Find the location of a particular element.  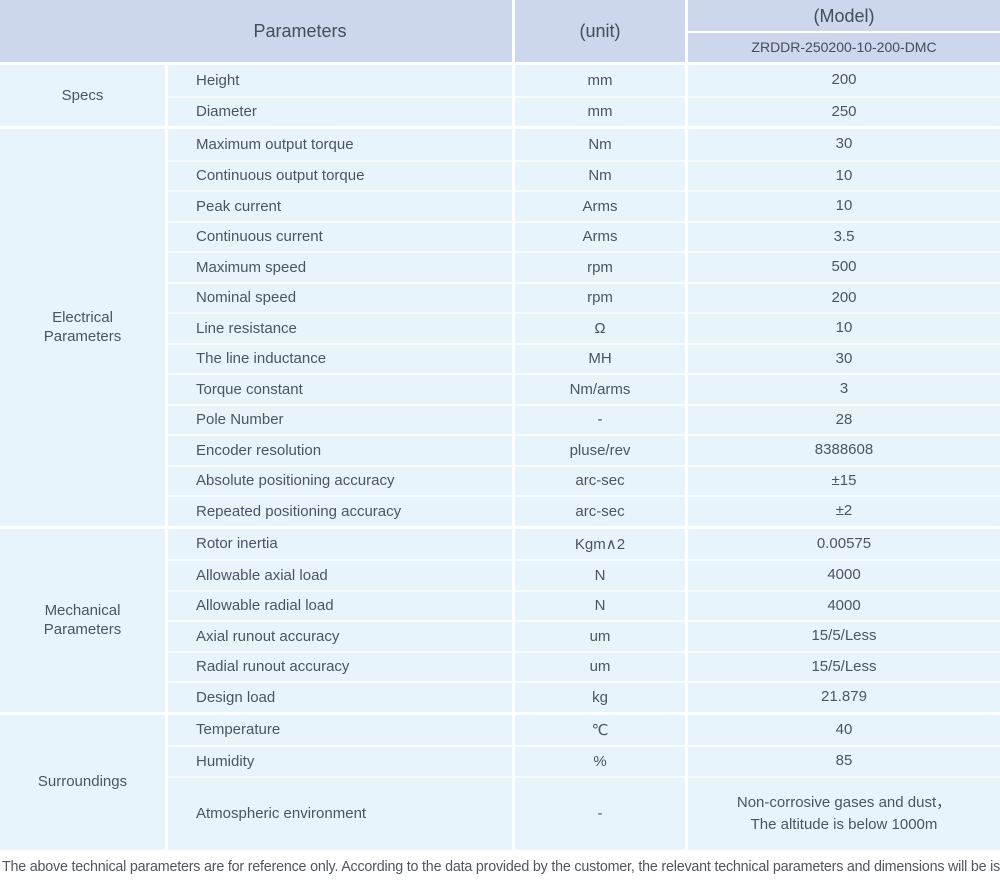

param-name: Nominal speed is located at coordinates (340, 296).